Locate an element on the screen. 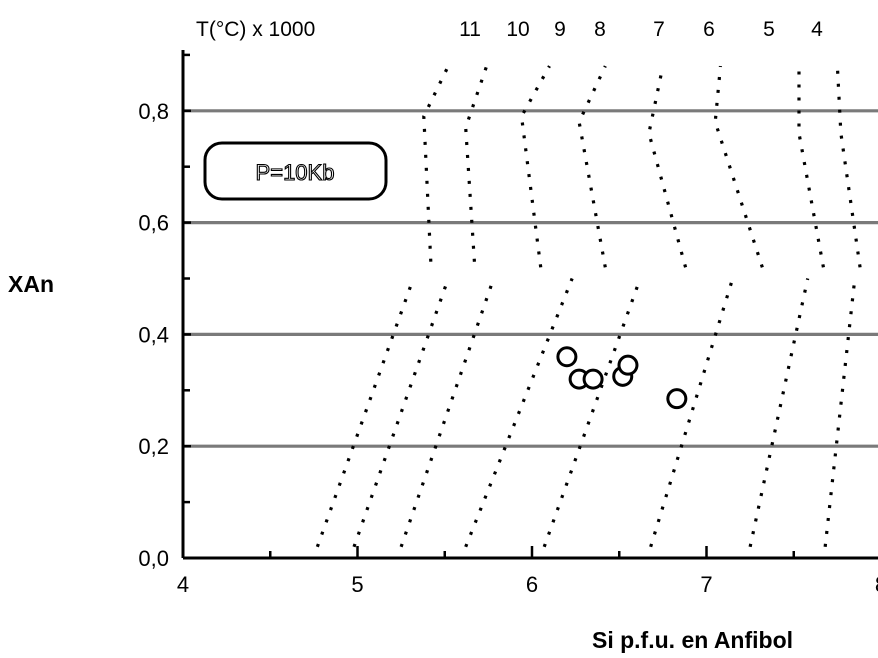 The image size is (878, 658). y-tick-label-3: 0,6 is located at coordinates (153, 223).